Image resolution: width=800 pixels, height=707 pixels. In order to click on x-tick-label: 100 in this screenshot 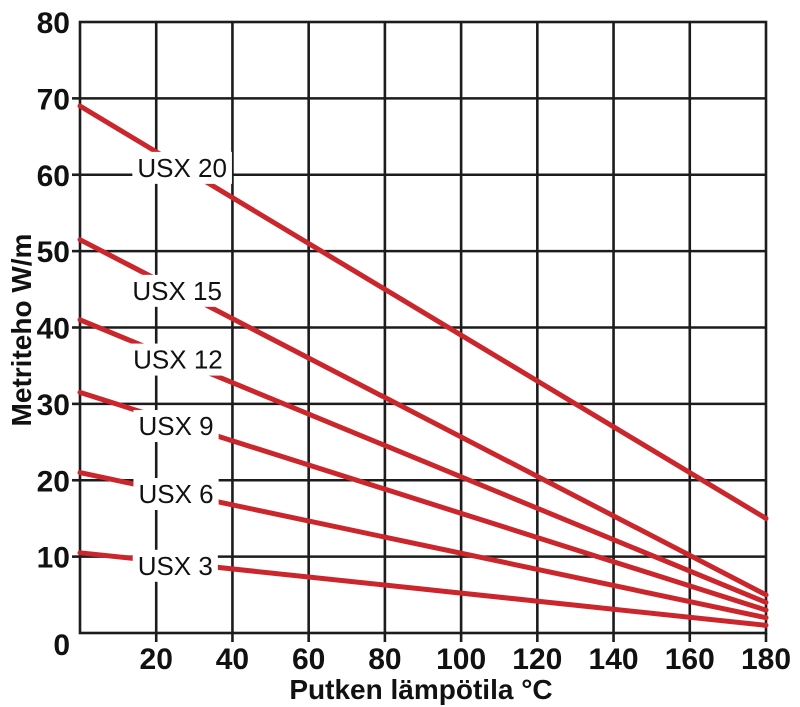, I will do `click(461, 659)`.